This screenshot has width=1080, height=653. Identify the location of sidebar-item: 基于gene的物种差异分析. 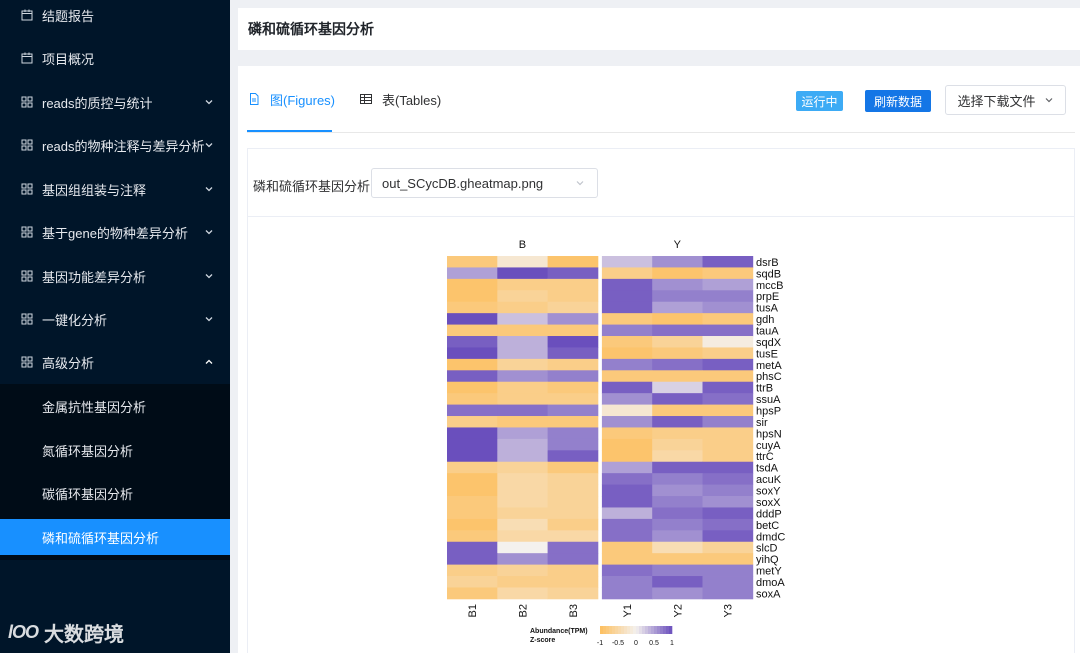
(115, 232).